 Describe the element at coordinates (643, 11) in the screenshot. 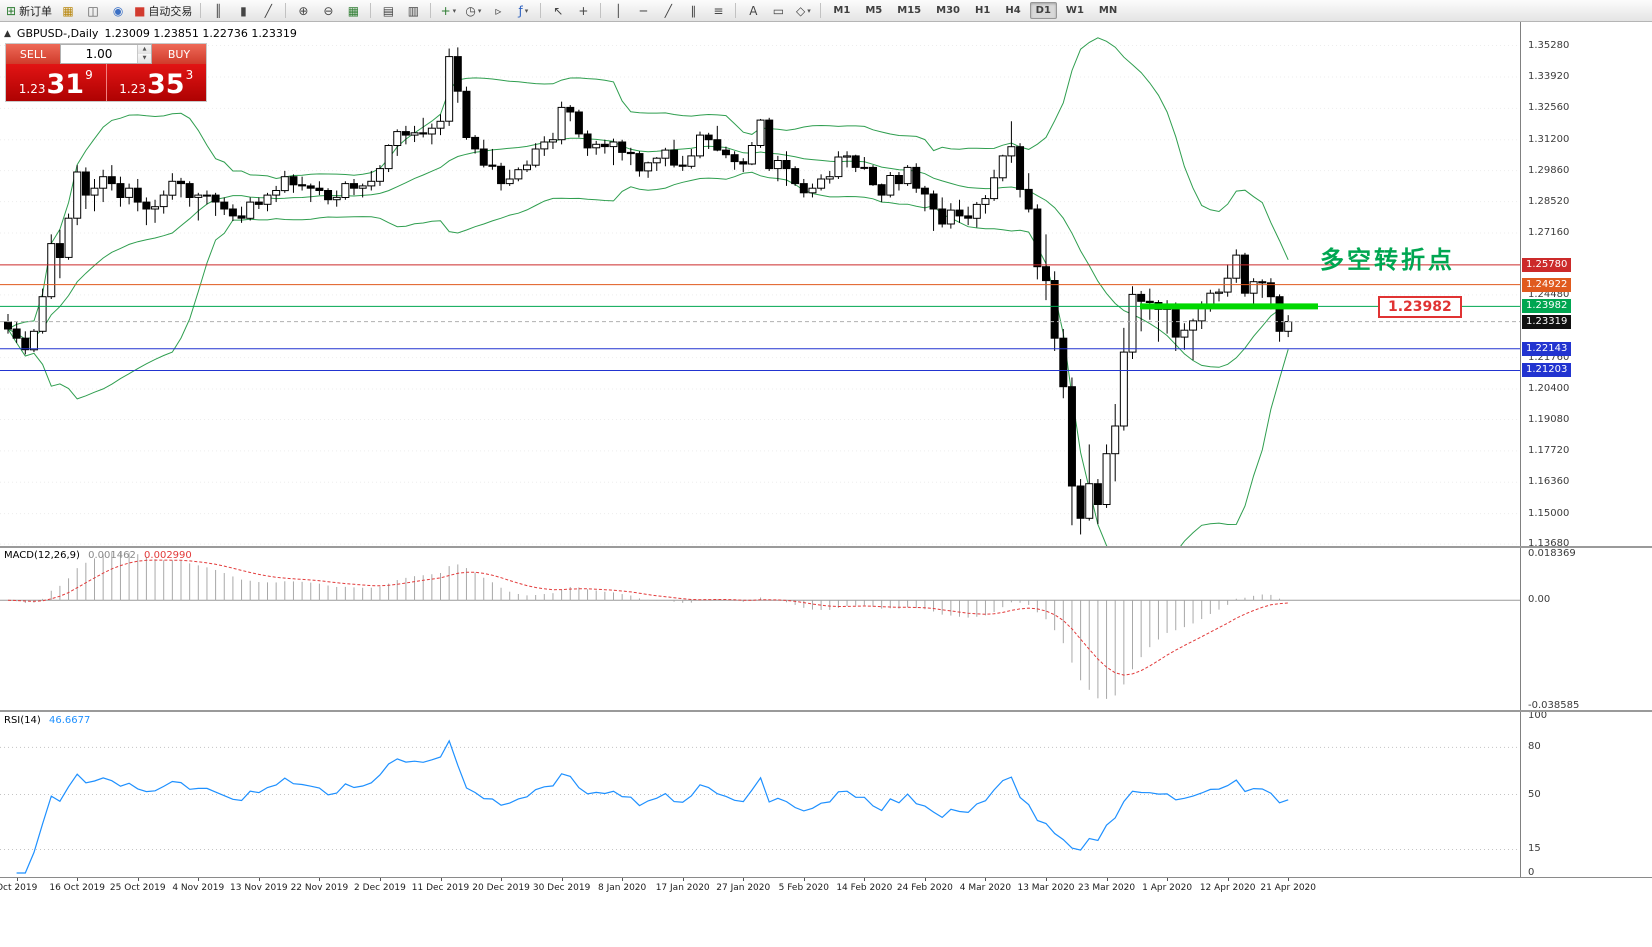

I see `horizontal-line-button: ─` at that location.